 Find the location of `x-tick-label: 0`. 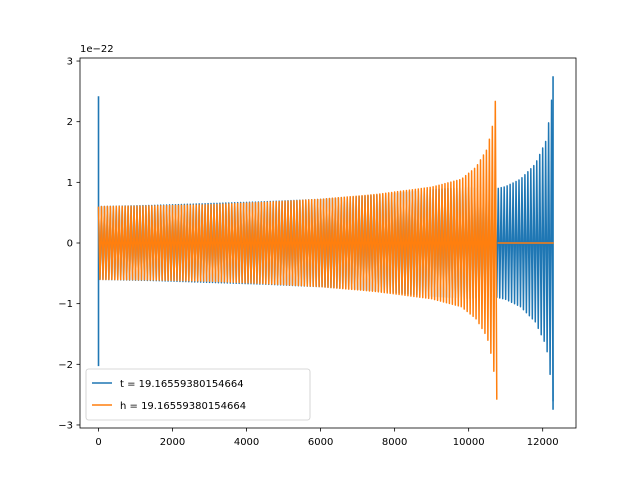

x-tick-label: 0 is located at coordinates (98, 442).